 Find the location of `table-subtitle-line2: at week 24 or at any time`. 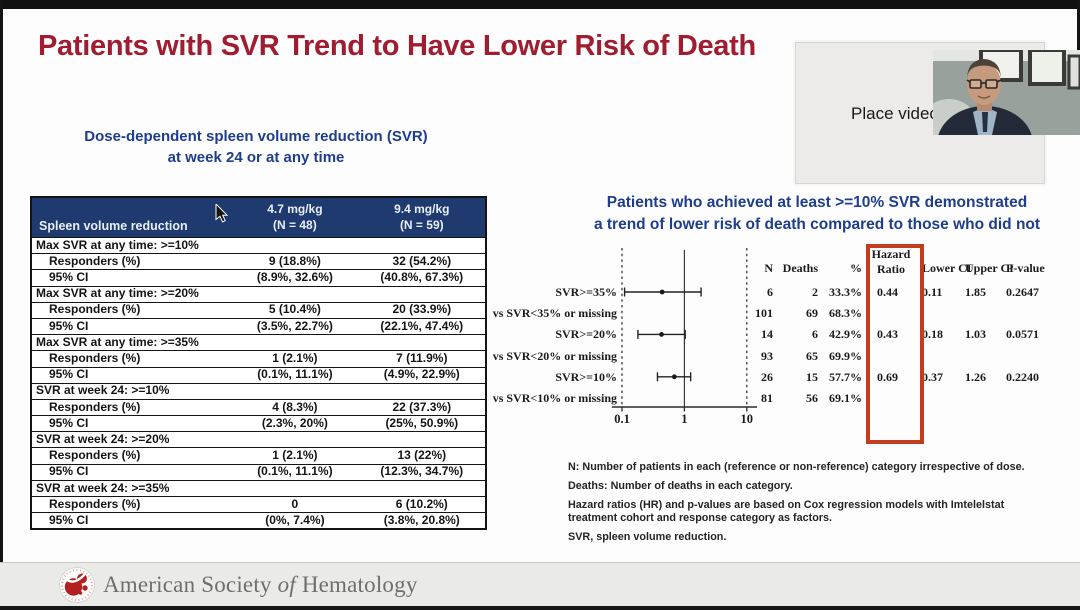

table-subtitle-line2: at week 24 or at any time is located at coordinates (256, 157).